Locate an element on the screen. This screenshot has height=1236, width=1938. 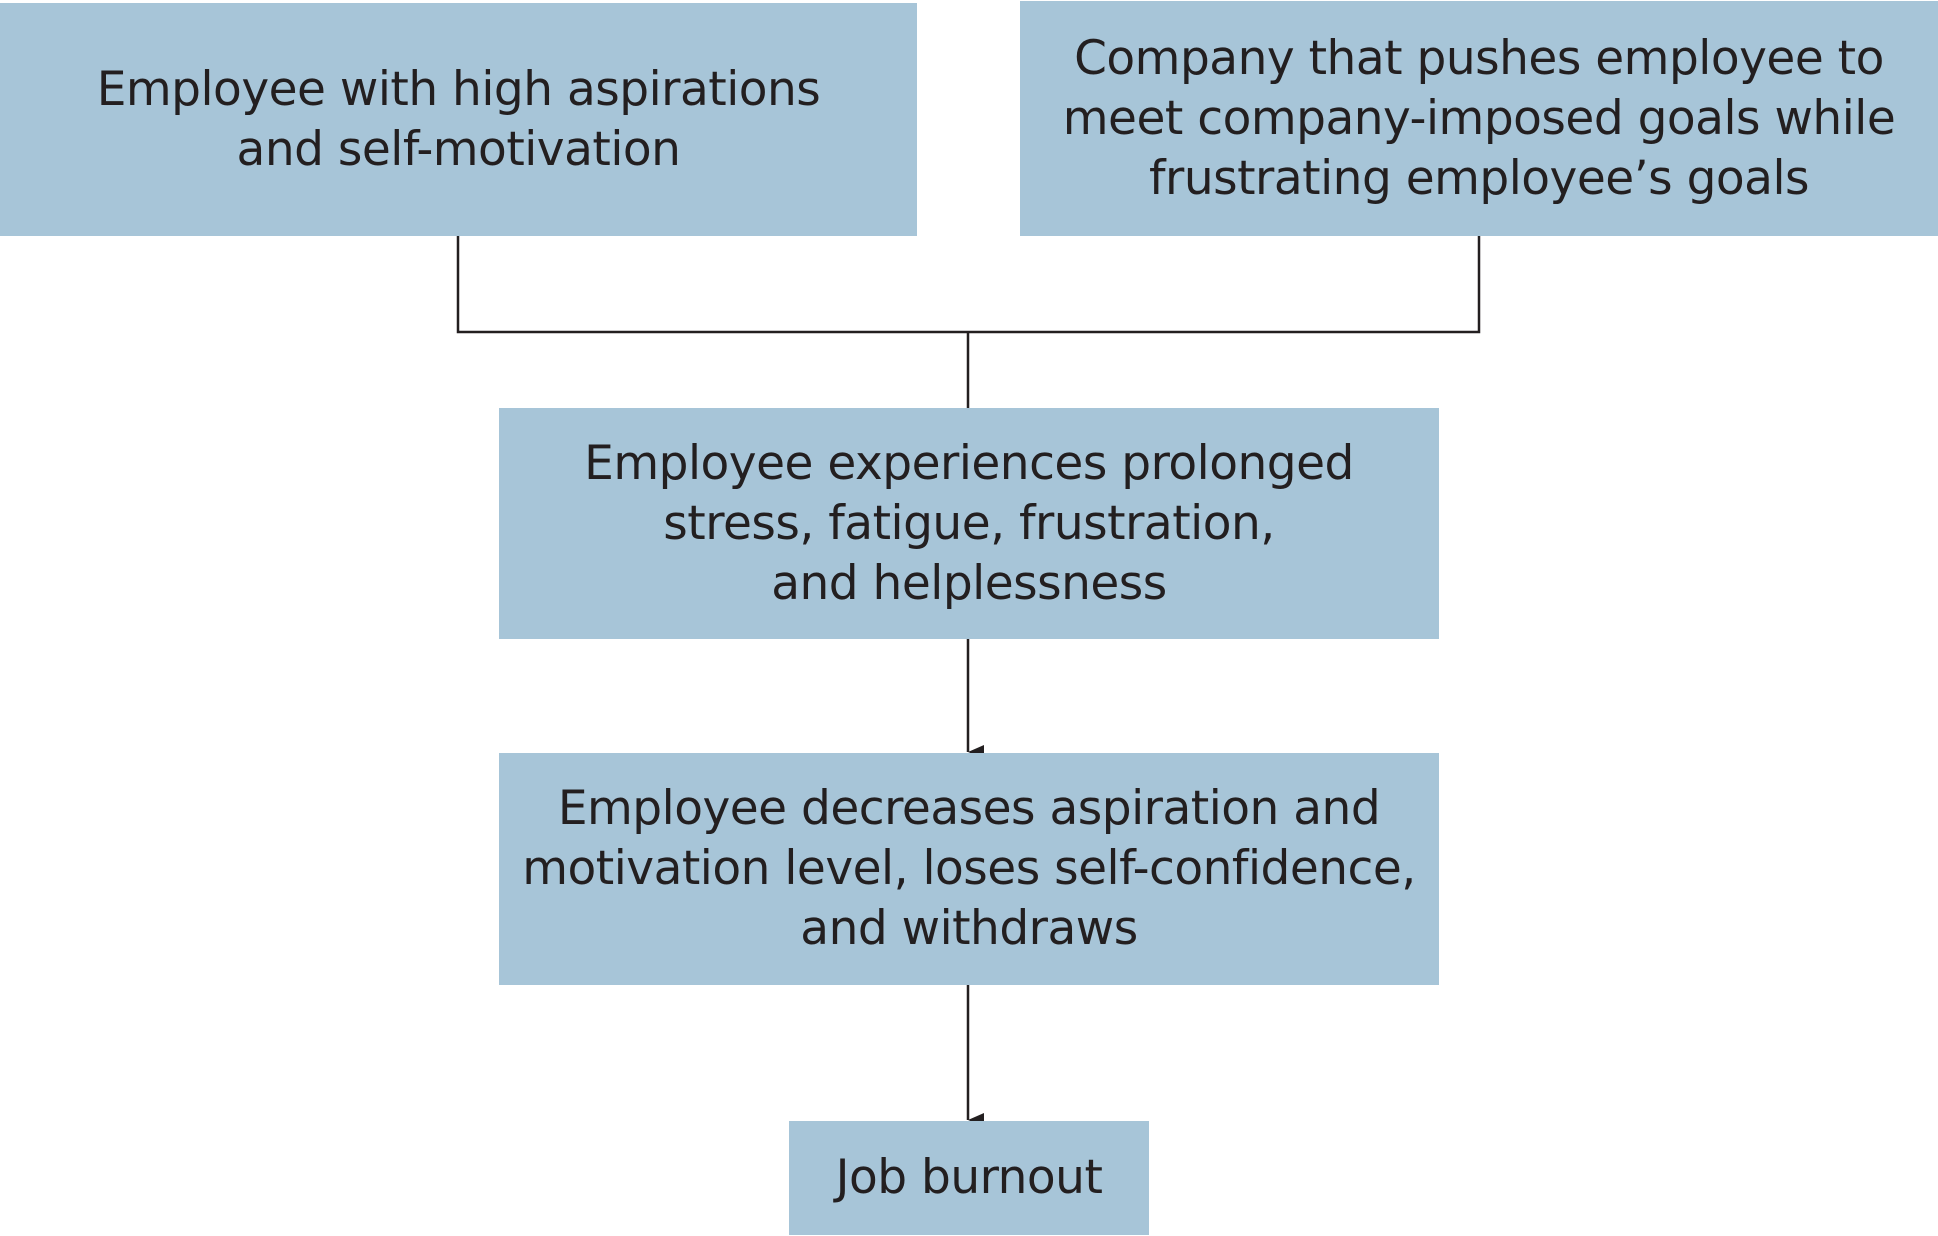
node-job-burnout: Job burnout is located at coordinates (969, 1178).